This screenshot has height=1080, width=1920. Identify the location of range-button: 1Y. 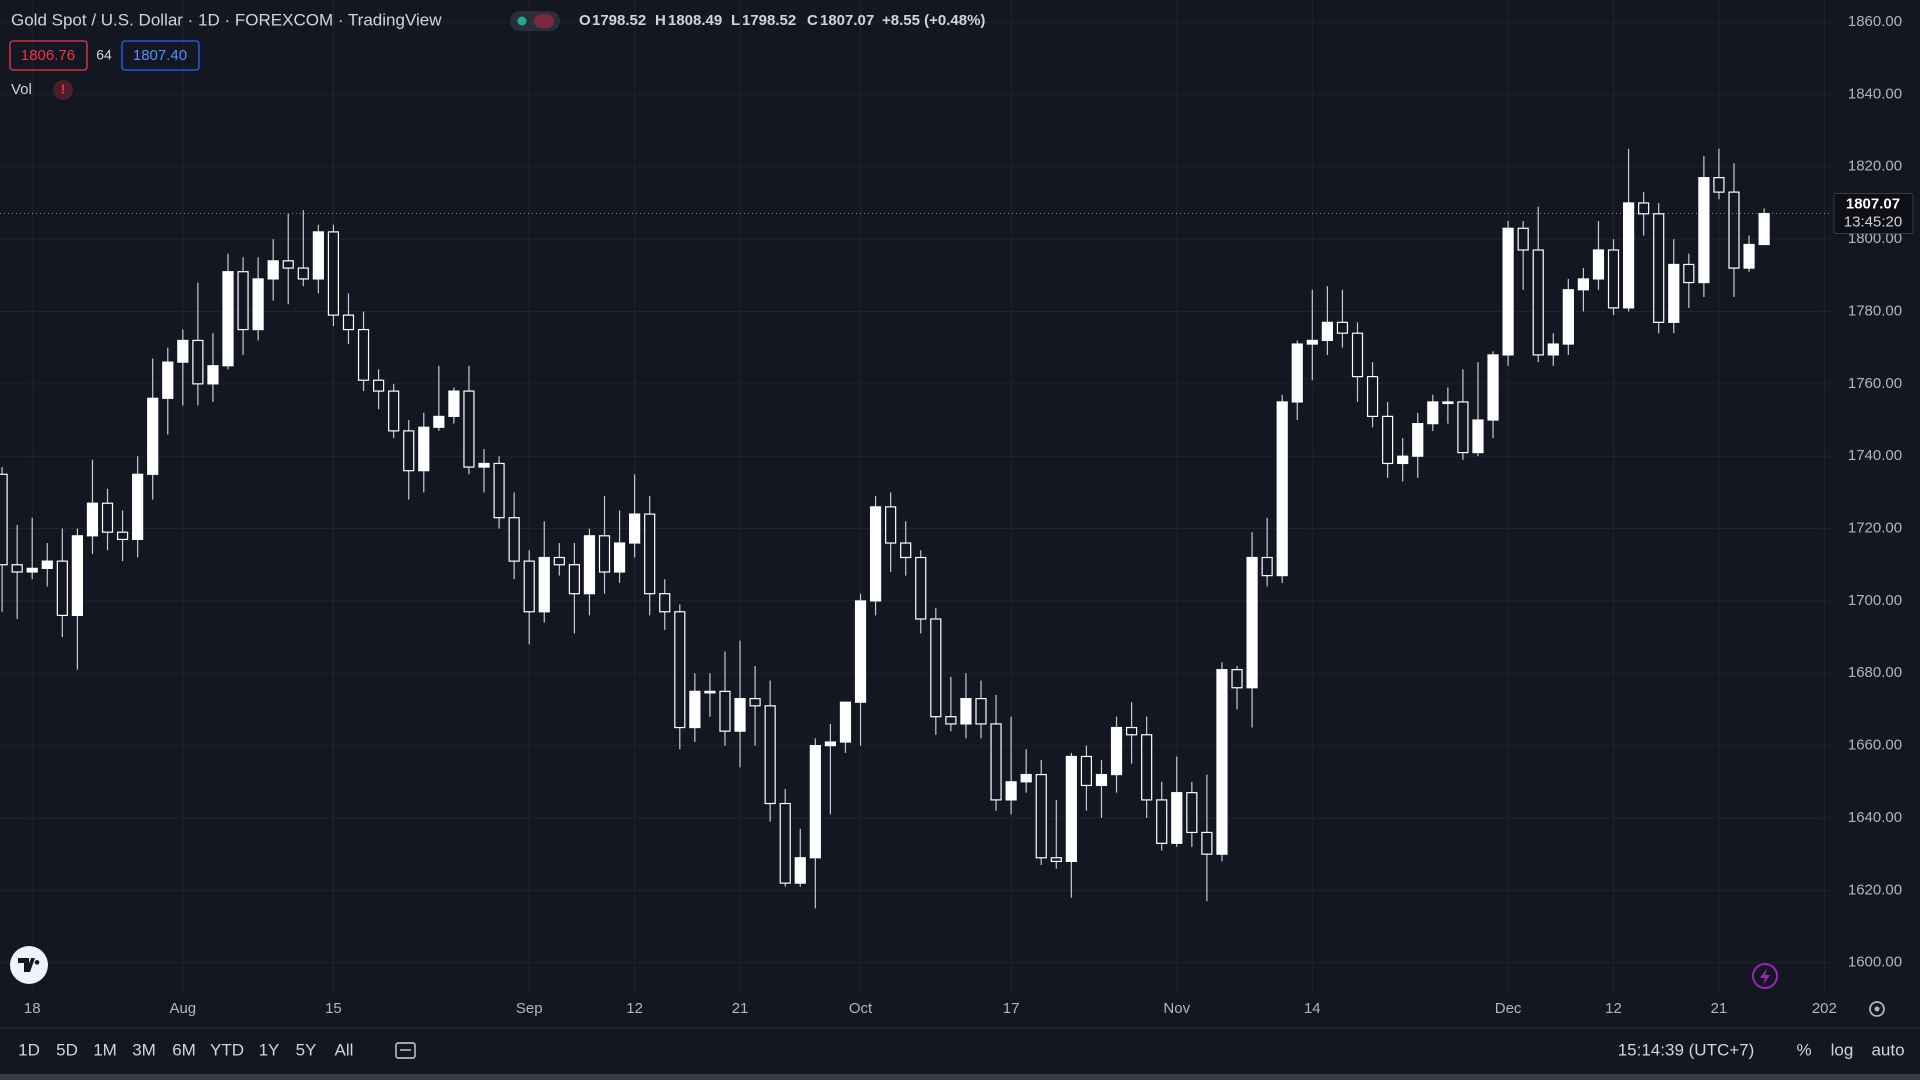
(269, 1049).